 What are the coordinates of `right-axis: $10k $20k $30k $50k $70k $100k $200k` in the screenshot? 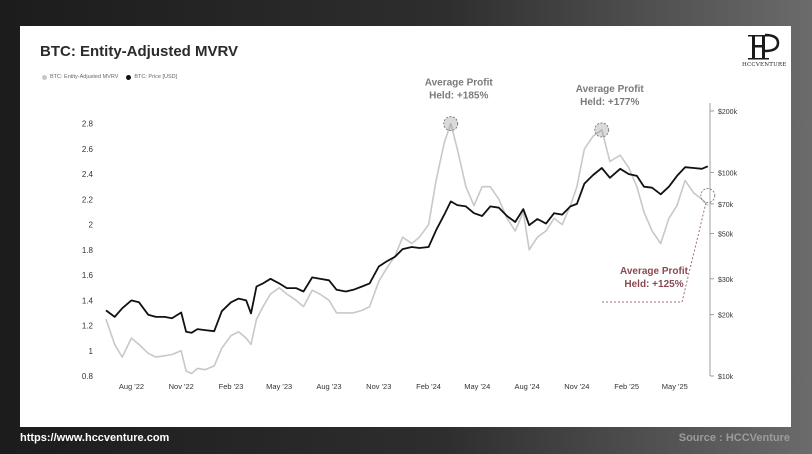 It's located at (723, 242).